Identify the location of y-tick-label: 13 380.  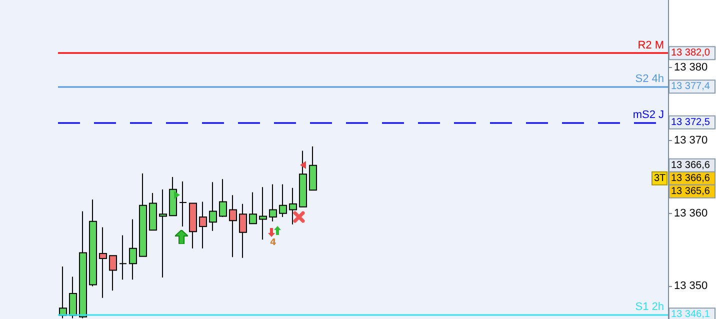
(691, 68).